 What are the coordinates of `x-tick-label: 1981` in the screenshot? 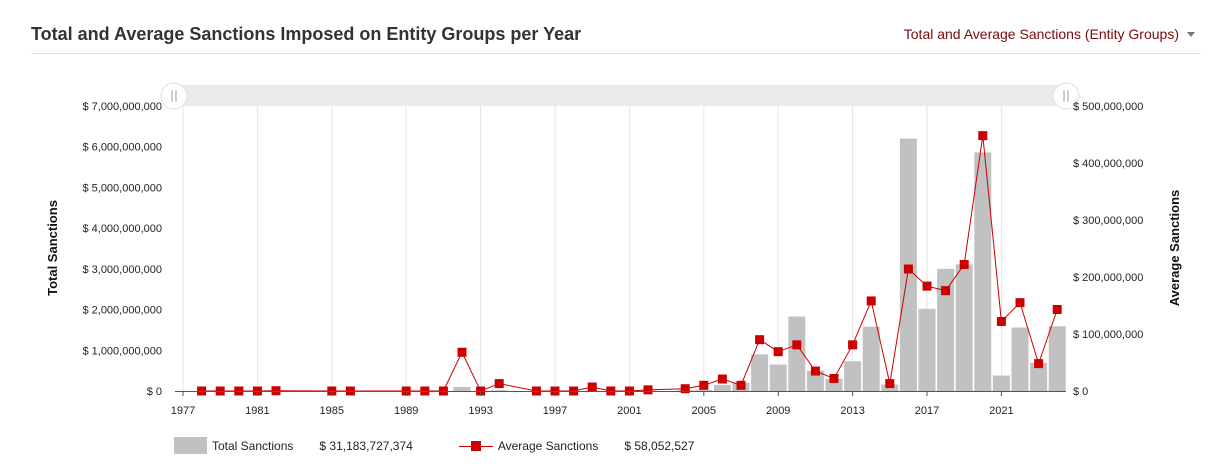 It's located at (257, 411).